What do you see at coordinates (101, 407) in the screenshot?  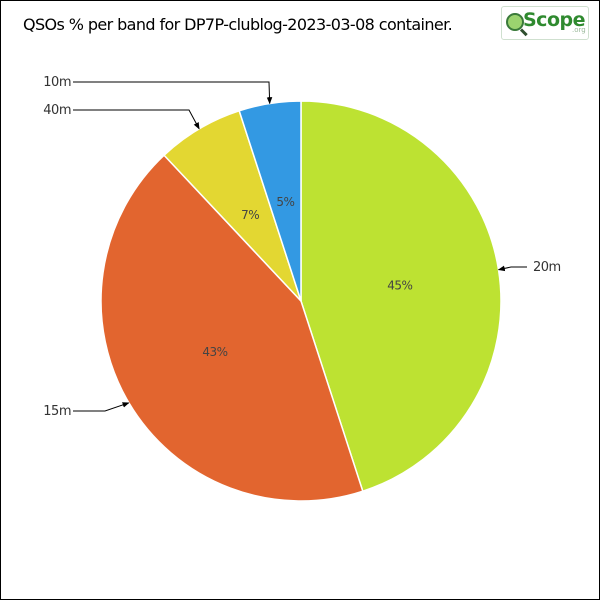 I see `callout-arrow-15m` at bounding box center [101, 407].